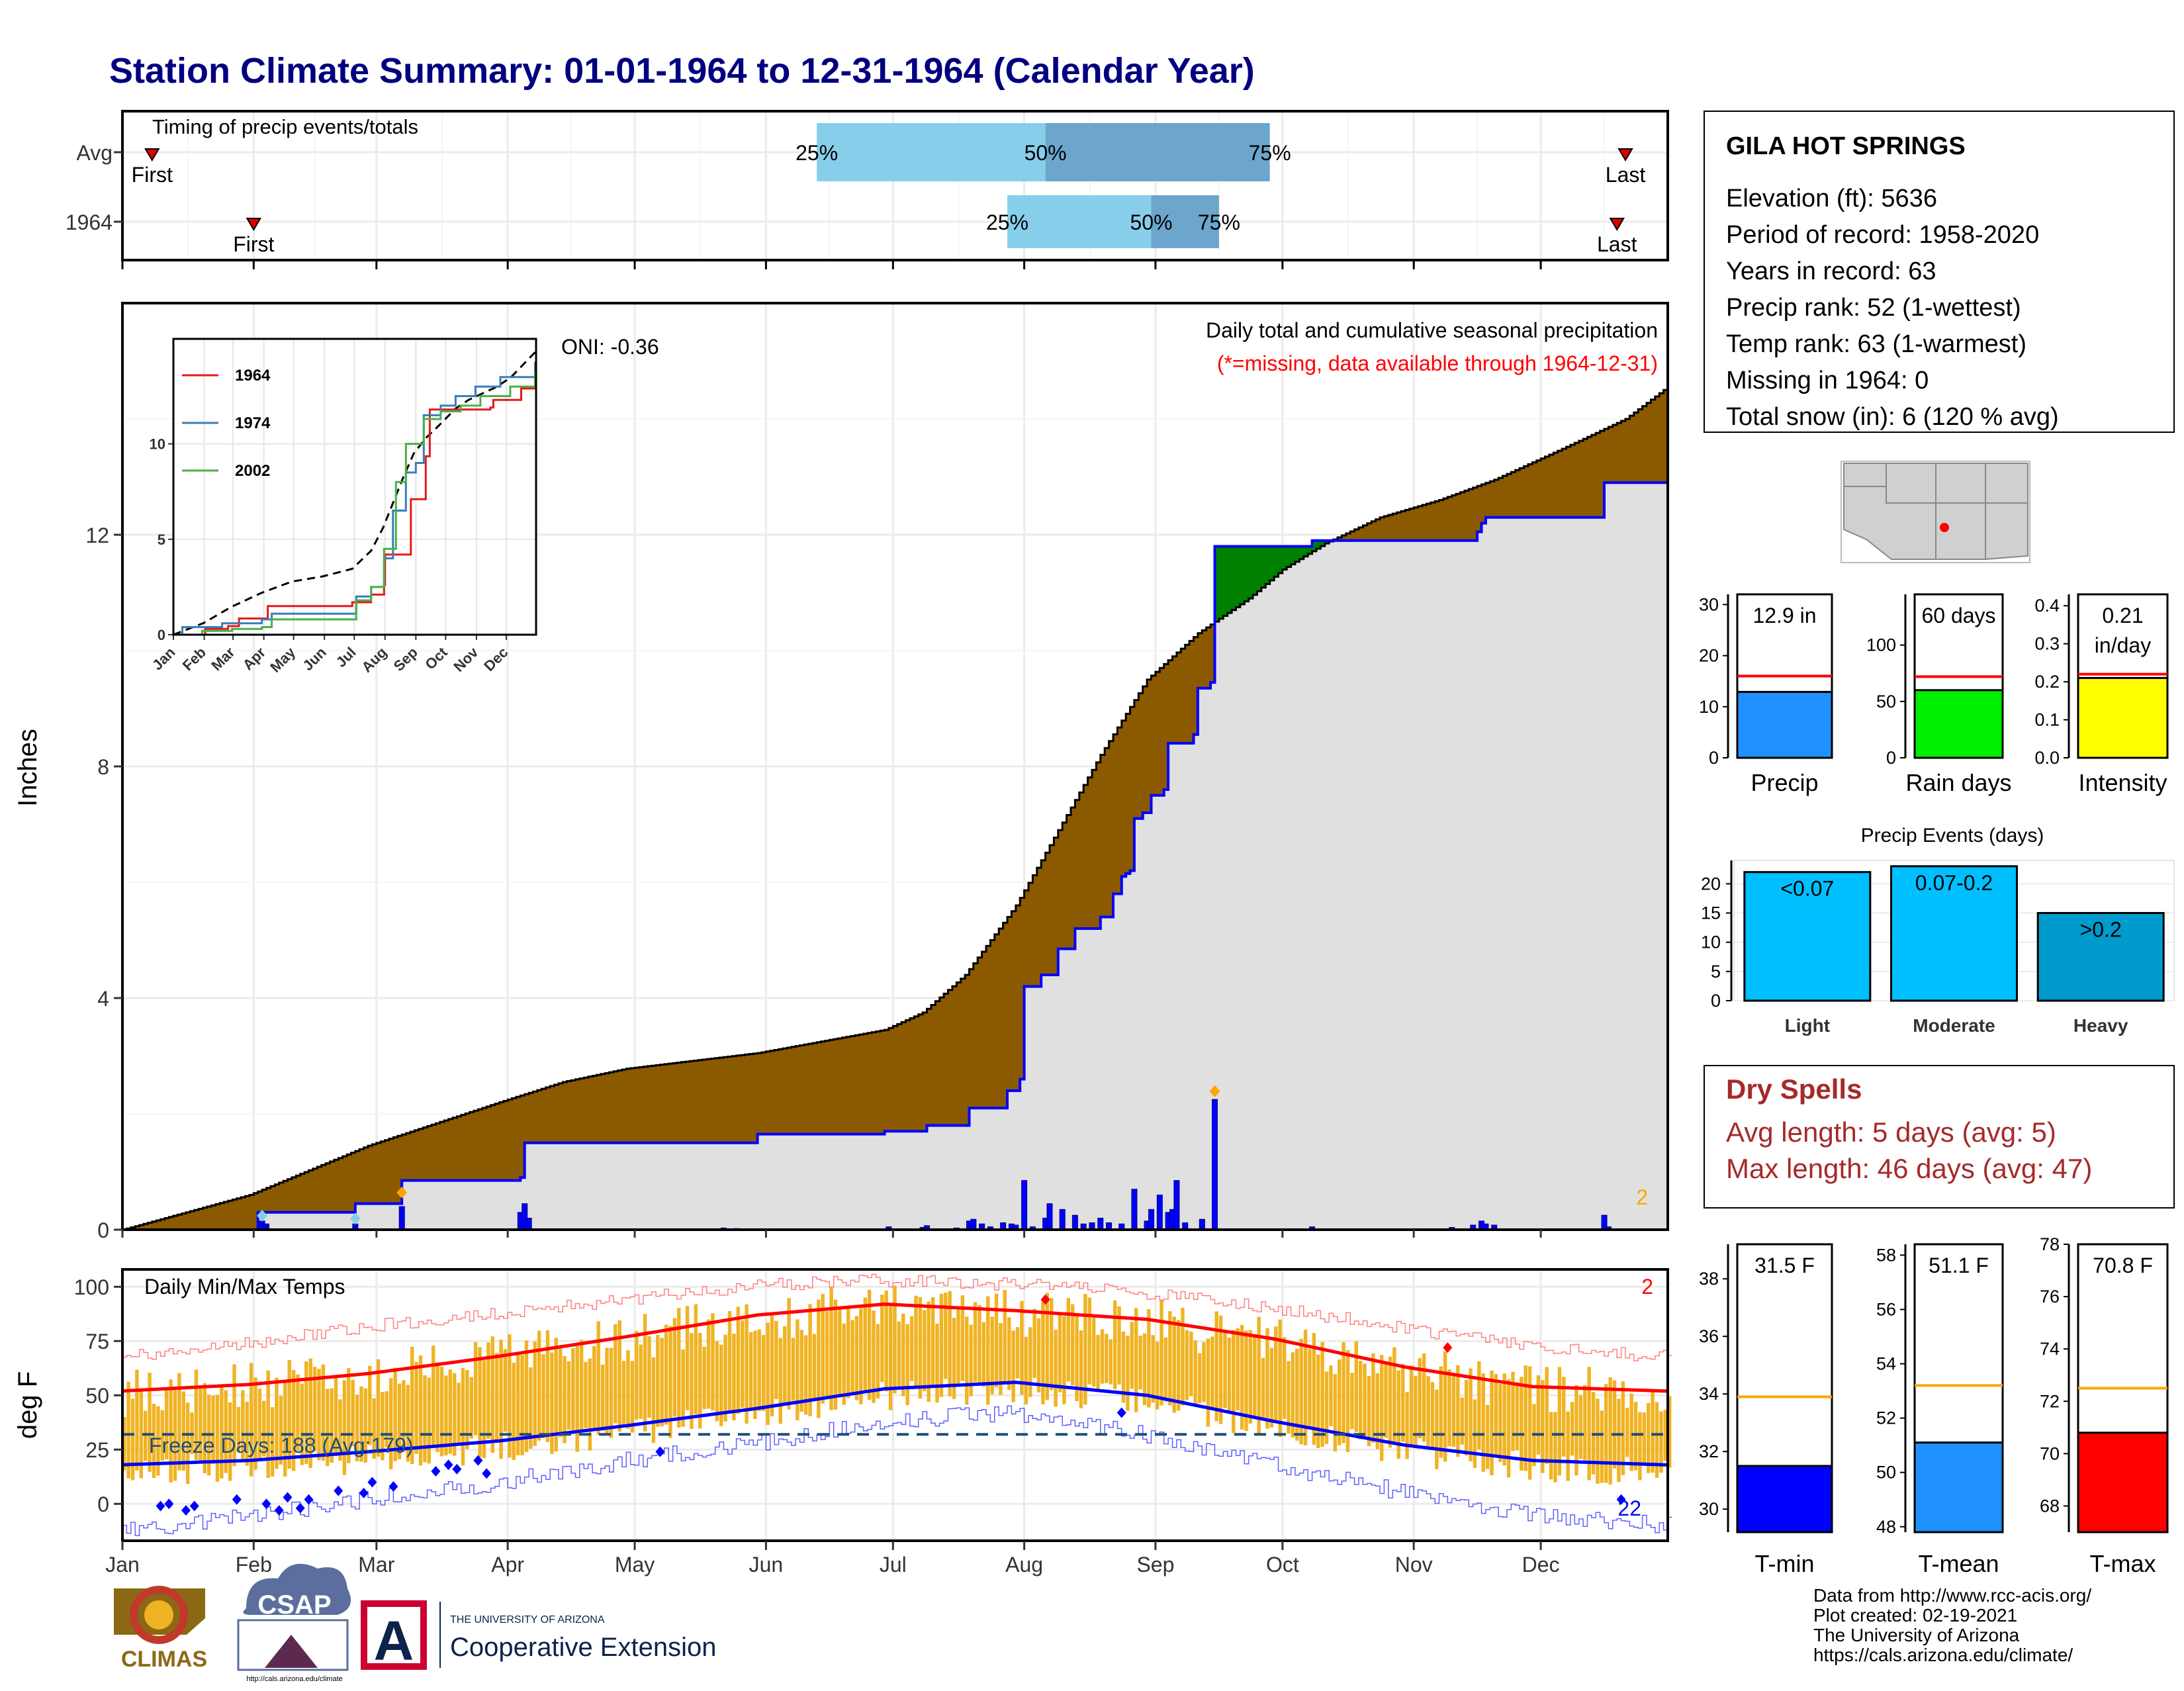 The width and height of the screenshot is (2184, 1691). Describe the element at coordinates (1414, 1565) in the screenshot. I see `month-label: Nov` at that location.